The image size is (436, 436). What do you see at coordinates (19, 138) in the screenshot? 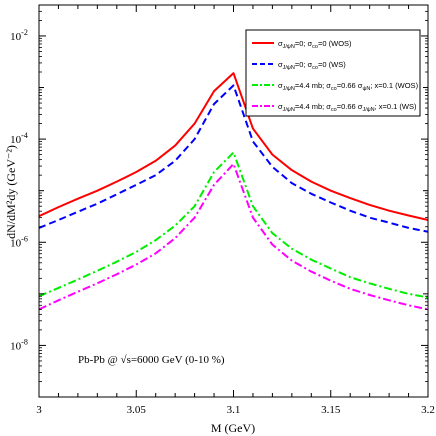
I see `y-tick-label: 10⁻⁴` at bounding box center [19, 138].